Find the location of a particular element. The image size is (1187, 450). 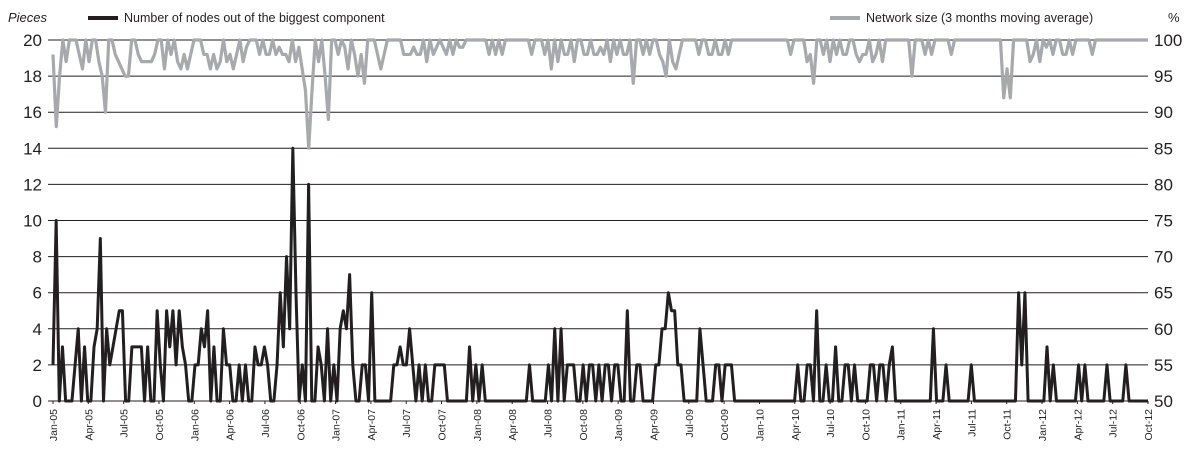

left-tick-label: 12 is located at coordinates (32, 184).